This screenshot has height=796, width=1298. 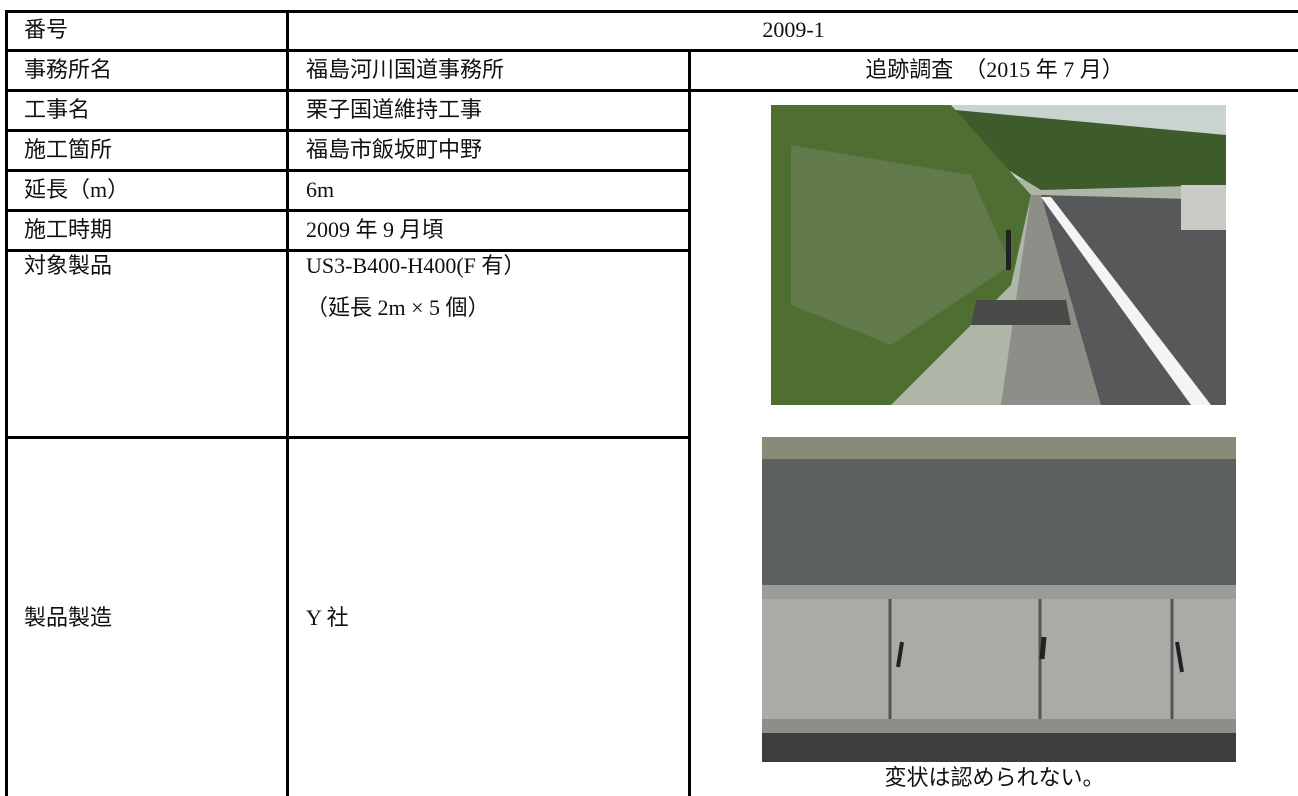 What do you see at coordinates (57, 109) in the screenshot?
I see `label: 工事名` at bounding box center [57, 109].